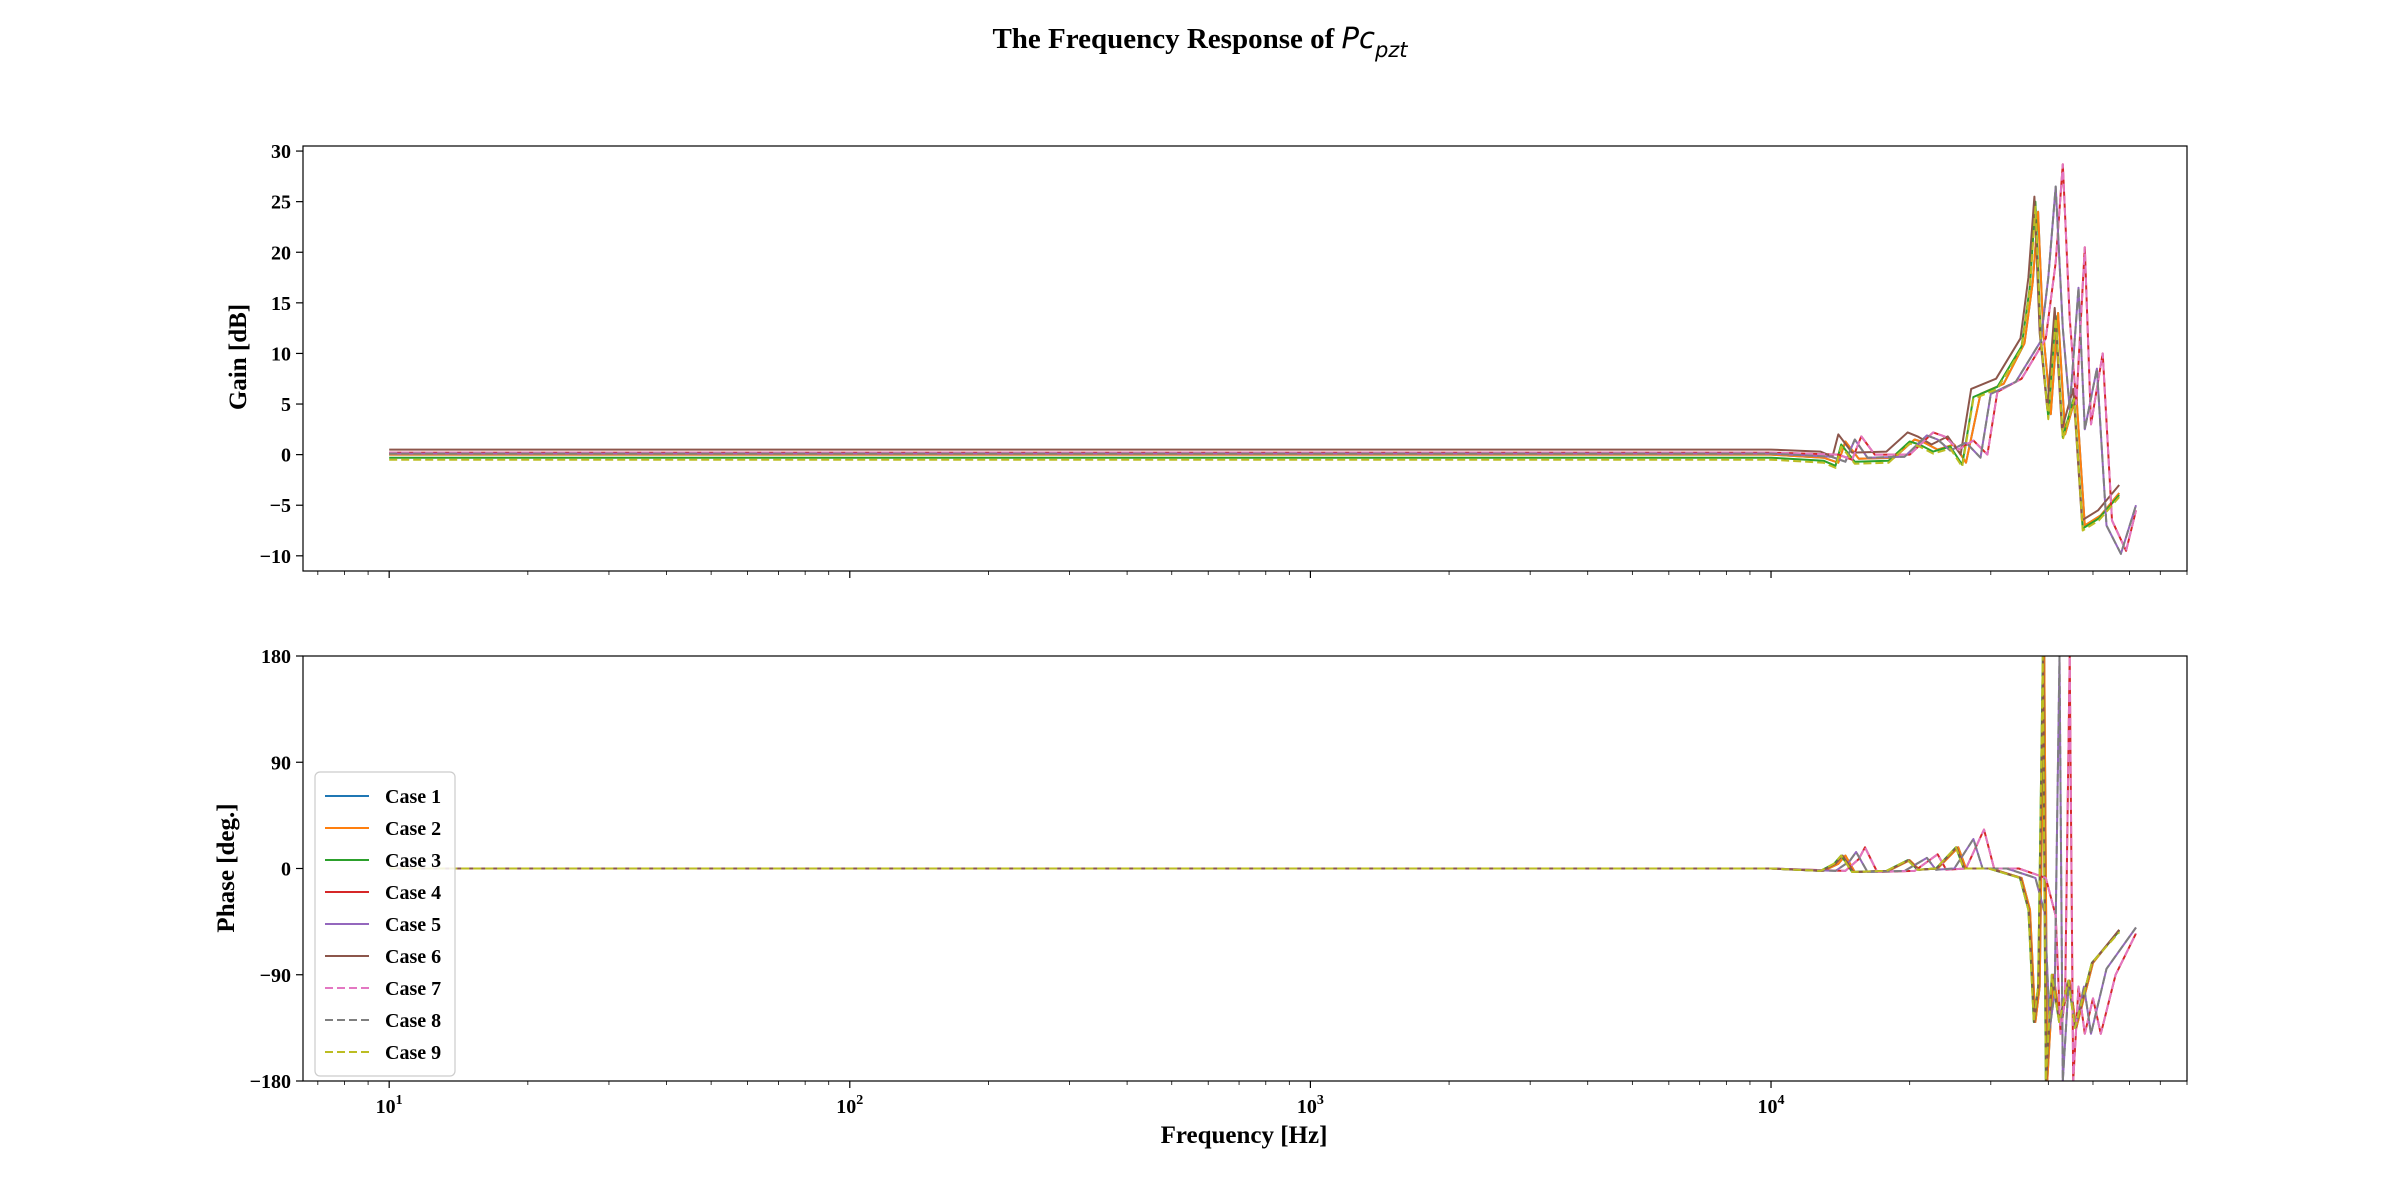  I want to click on legend-label-case-5: Case 5, so click(413, 925).